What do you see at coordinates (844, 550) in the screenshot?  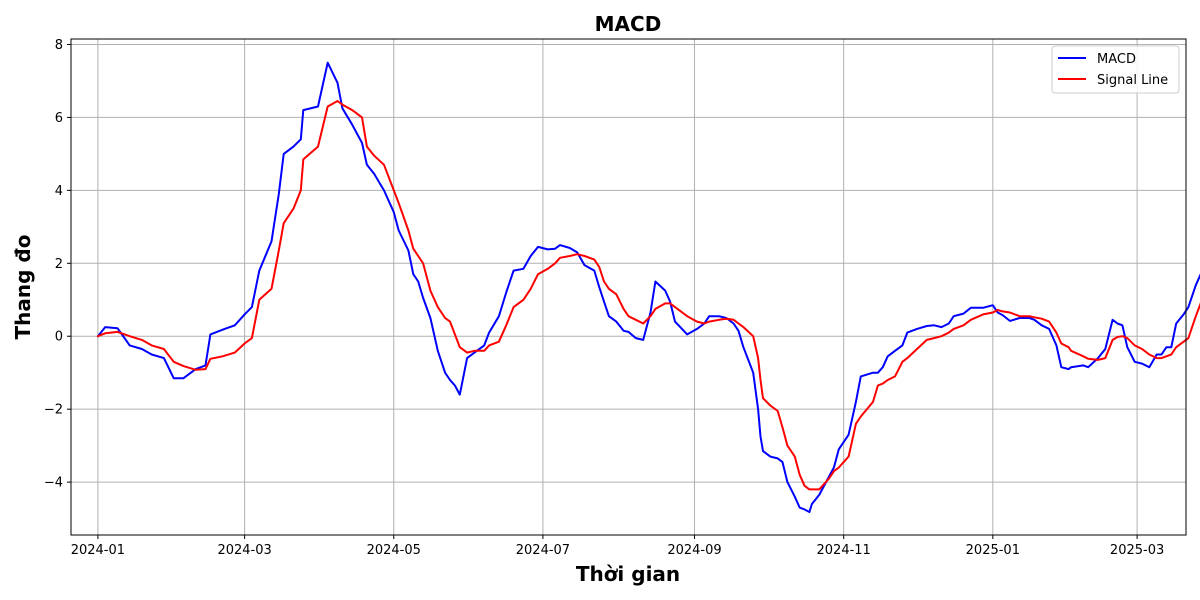 I see `x-tick-label: 2024-11` at bounding box center [844, 550].